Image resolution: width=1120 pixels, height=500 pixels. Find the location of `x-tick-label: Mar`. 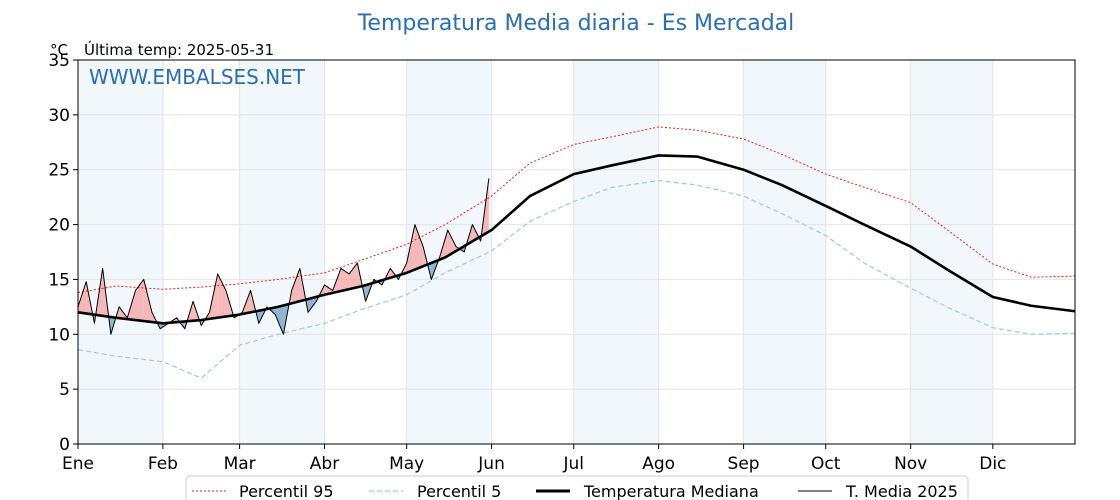

x-tick-label: Mar is located at coordinates (240, 464).